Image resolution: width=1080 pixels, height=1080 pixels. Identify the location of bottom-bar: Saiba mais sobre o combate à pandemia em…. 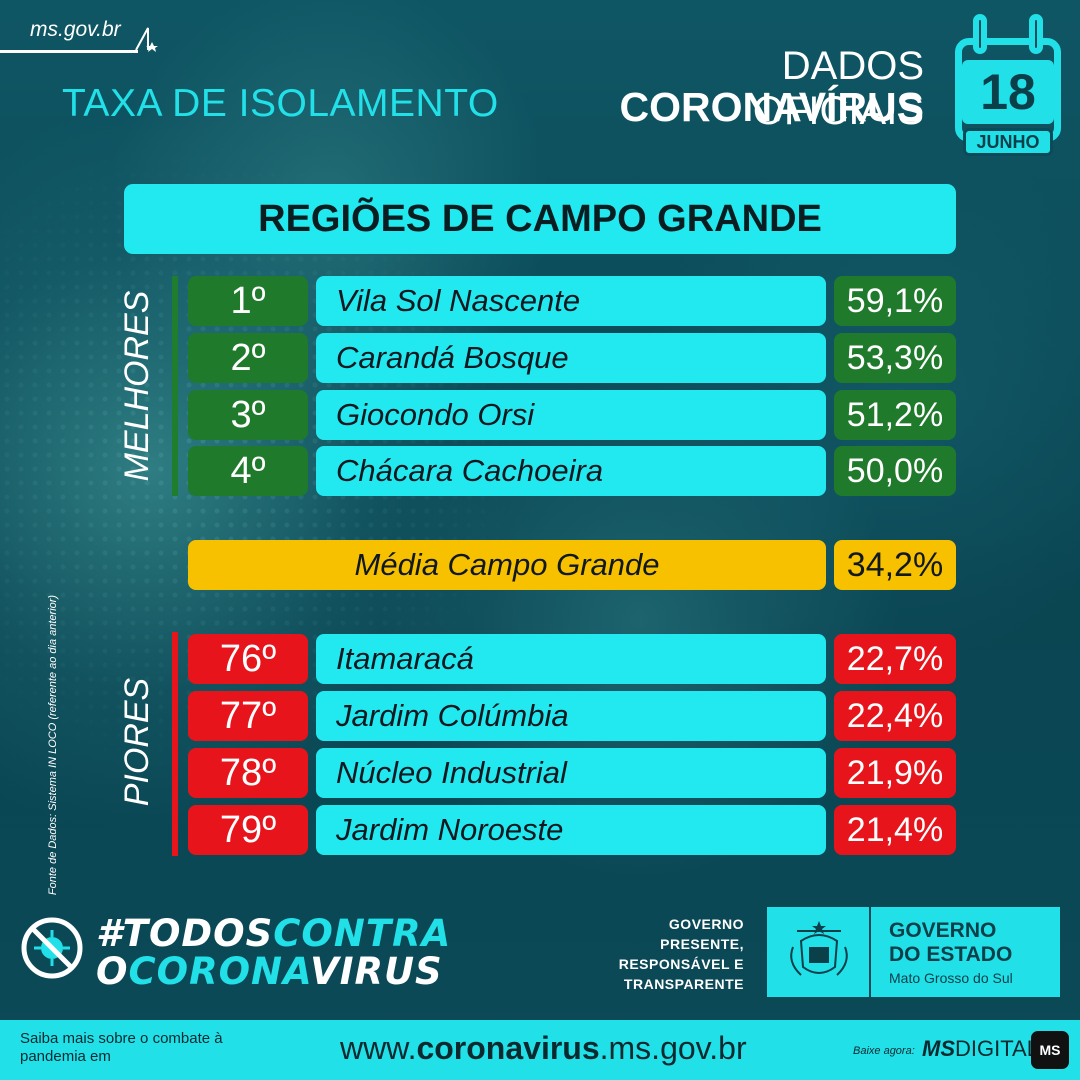
(540, 1050).